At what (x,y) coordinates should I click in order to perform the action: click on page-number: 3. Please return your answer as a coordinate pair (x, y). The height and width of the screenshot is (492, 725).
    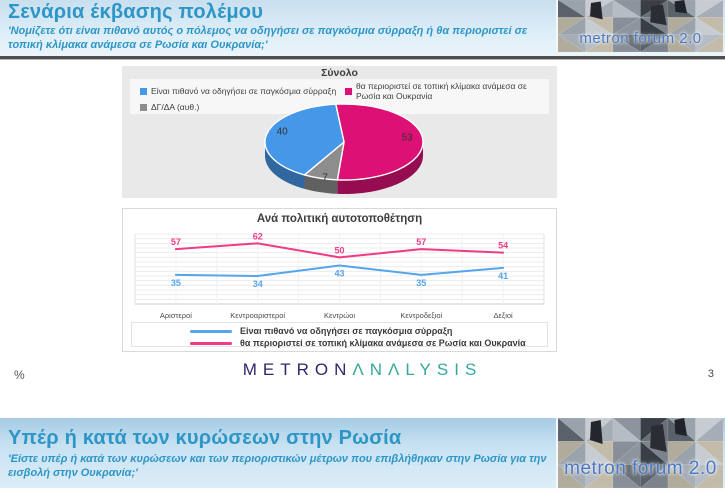
    Looking at the image, I should click on (710, 374).